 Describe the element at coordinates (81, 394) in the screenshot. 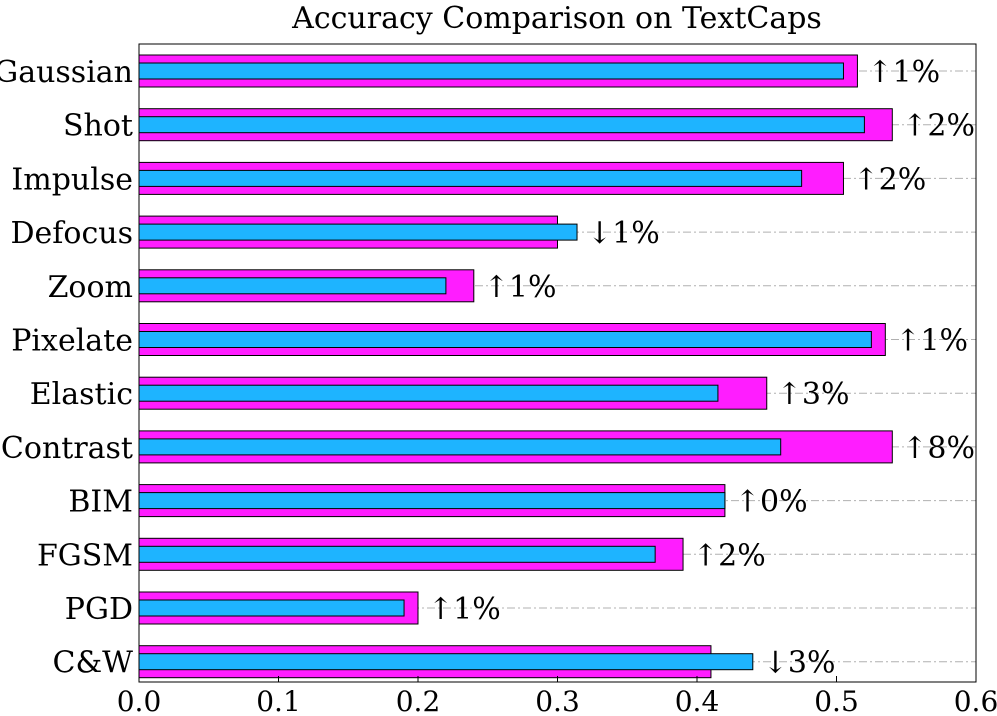

I see `category-label: Elastic` at that location.